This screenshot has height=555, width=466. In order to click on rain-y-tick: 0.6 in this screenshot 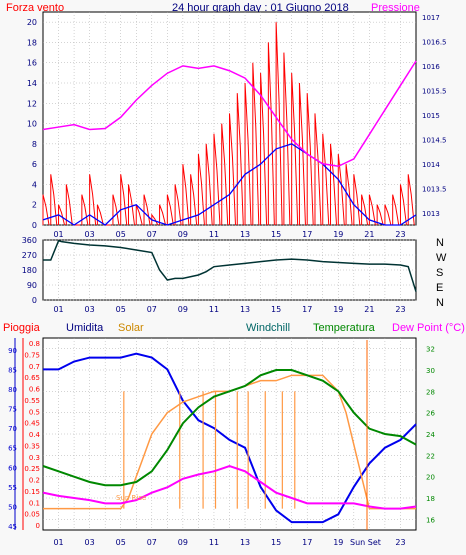, I will do `click(35, 390)`.